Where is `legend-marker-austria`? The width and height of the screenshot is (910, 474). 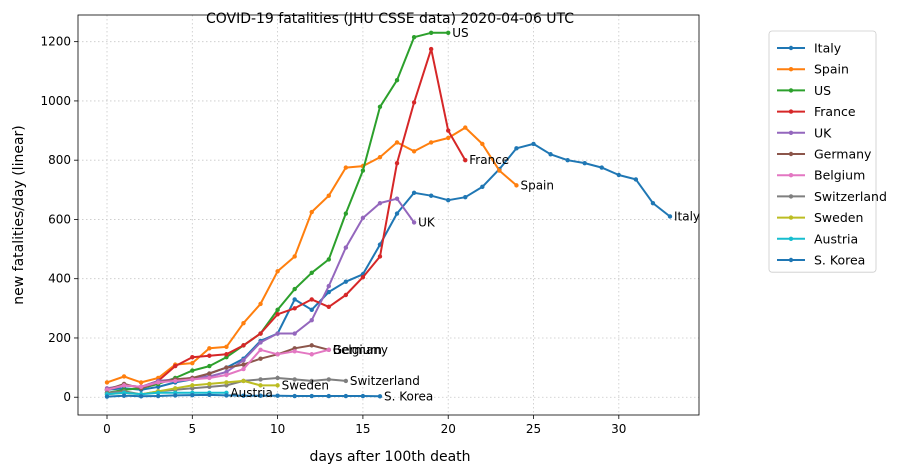
legend-marker-austria is located at coordinates (791, 238).